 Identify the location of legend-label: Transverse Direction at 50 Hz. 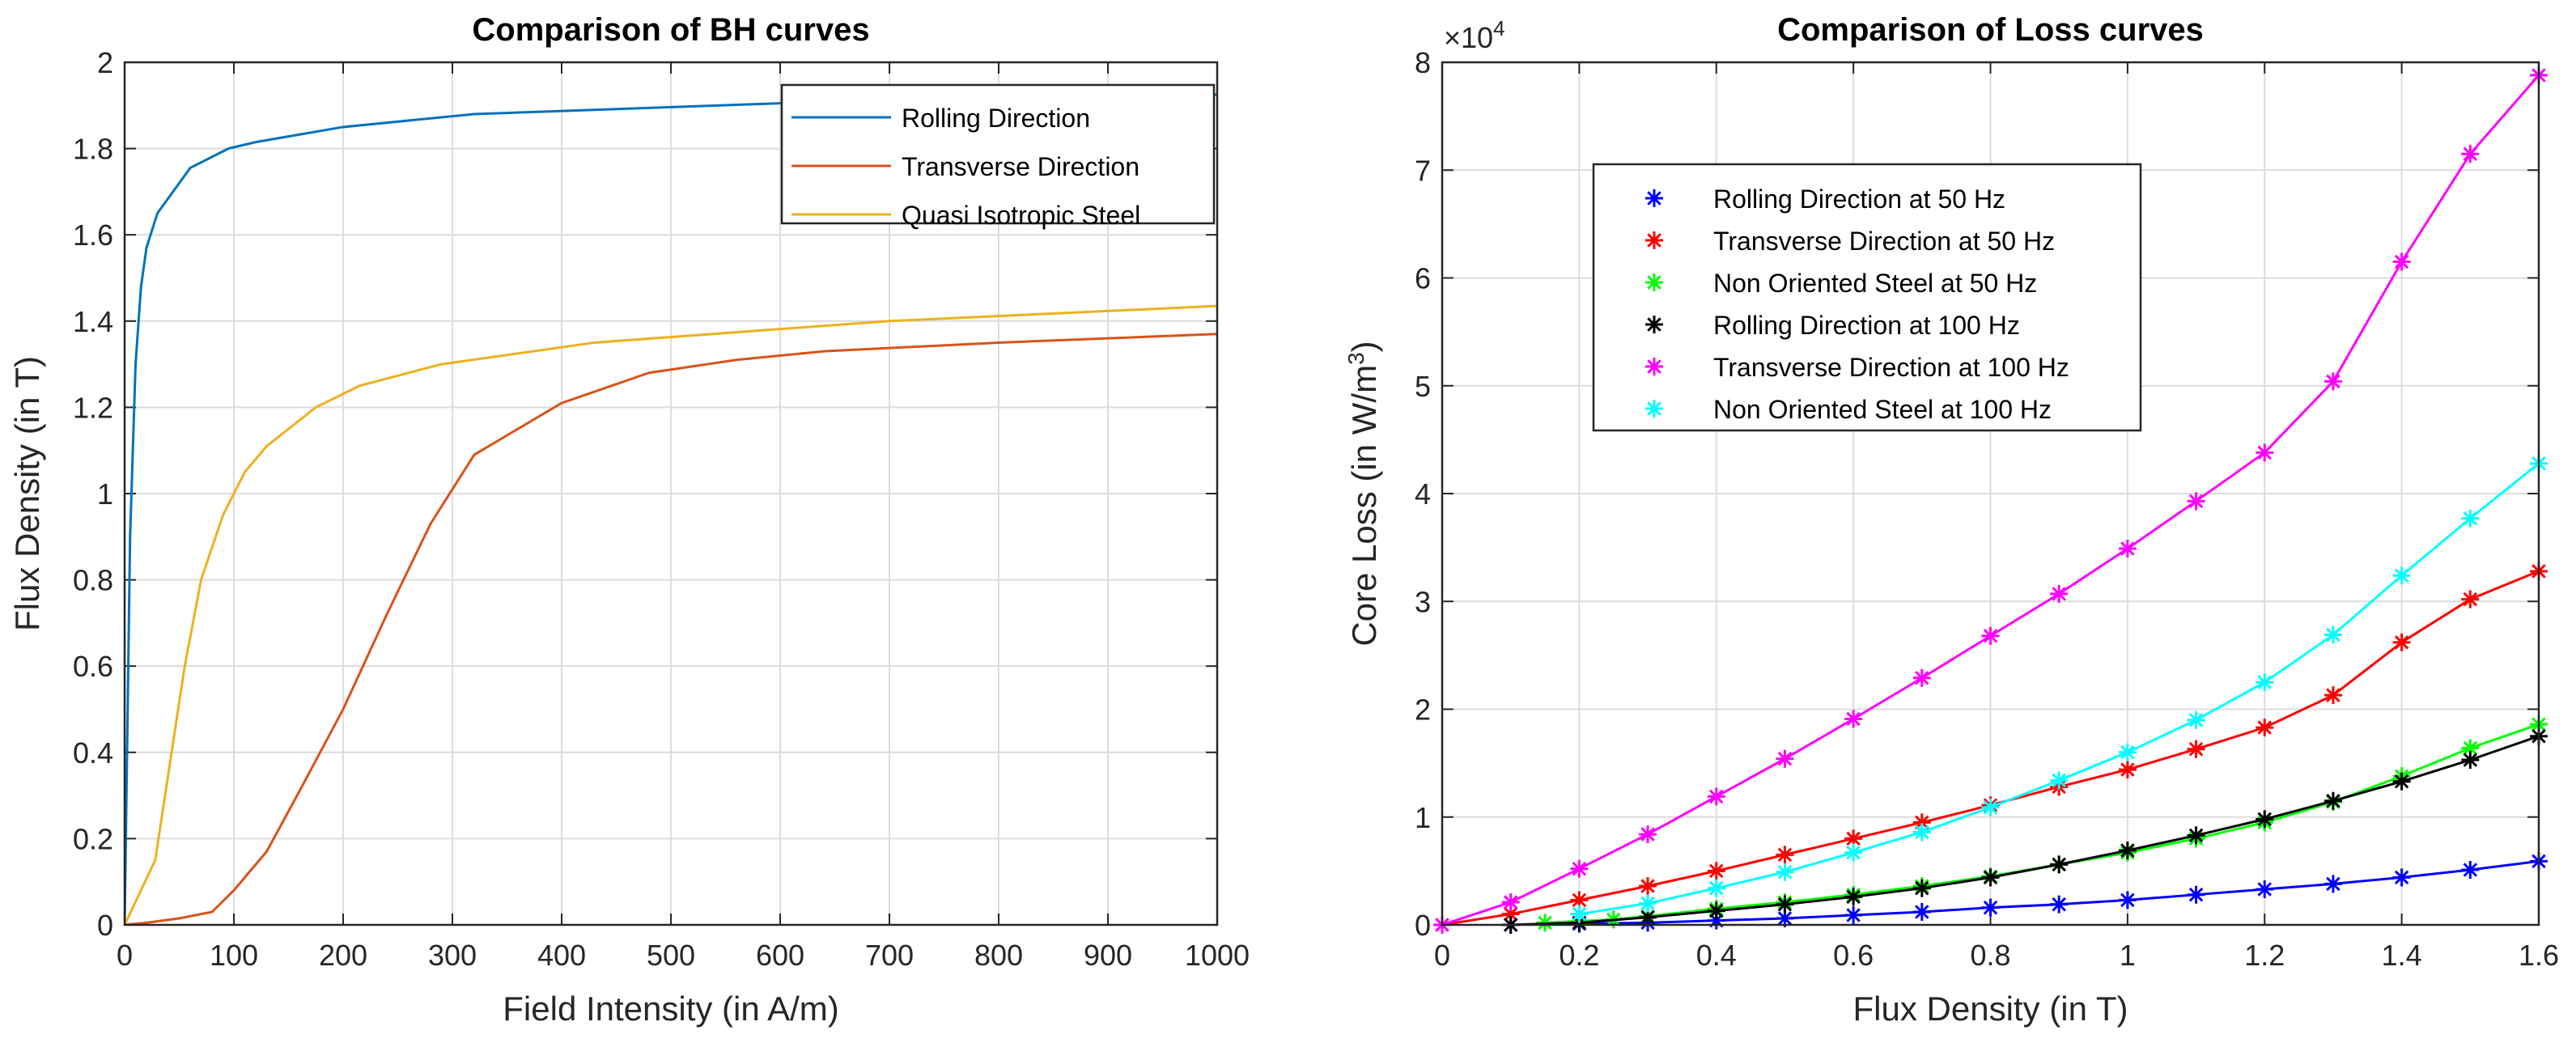
(1884, 241).